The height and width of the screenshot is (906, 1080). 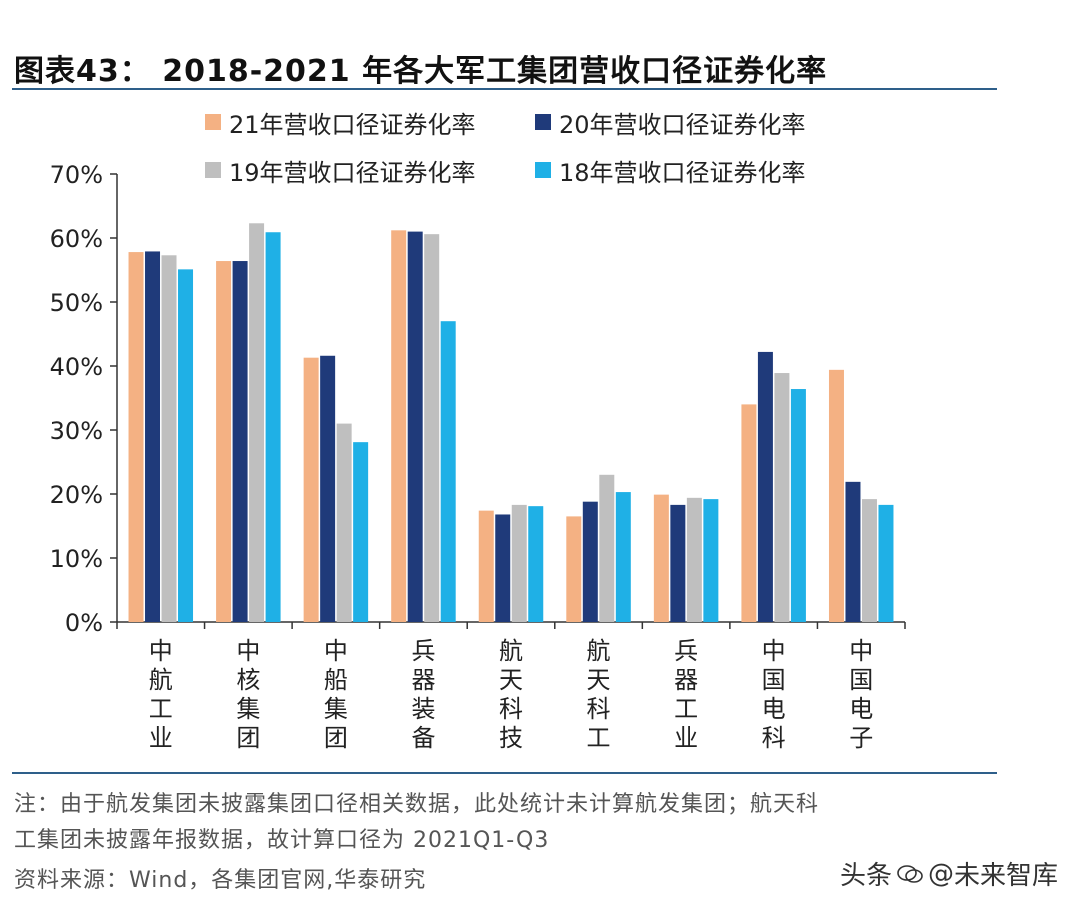 I want to click on x-tick-label: 中航工业, so click(x=161, y=694).